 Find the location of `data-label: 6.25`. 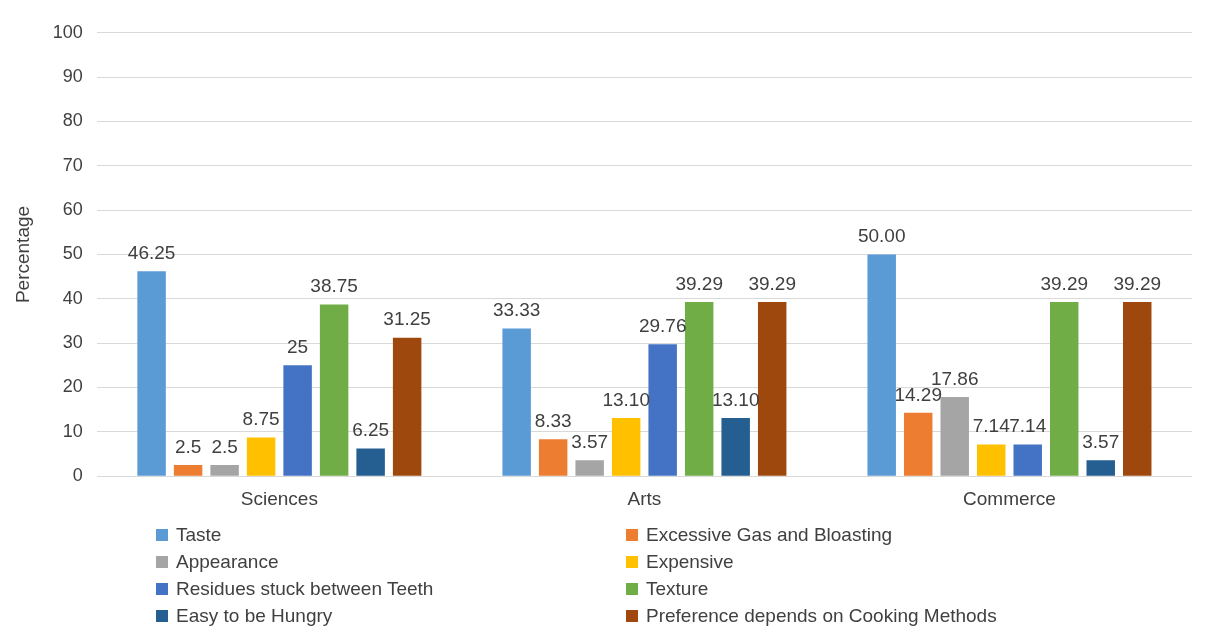

data-label: 6.25 is located at coordinates (371, 430).